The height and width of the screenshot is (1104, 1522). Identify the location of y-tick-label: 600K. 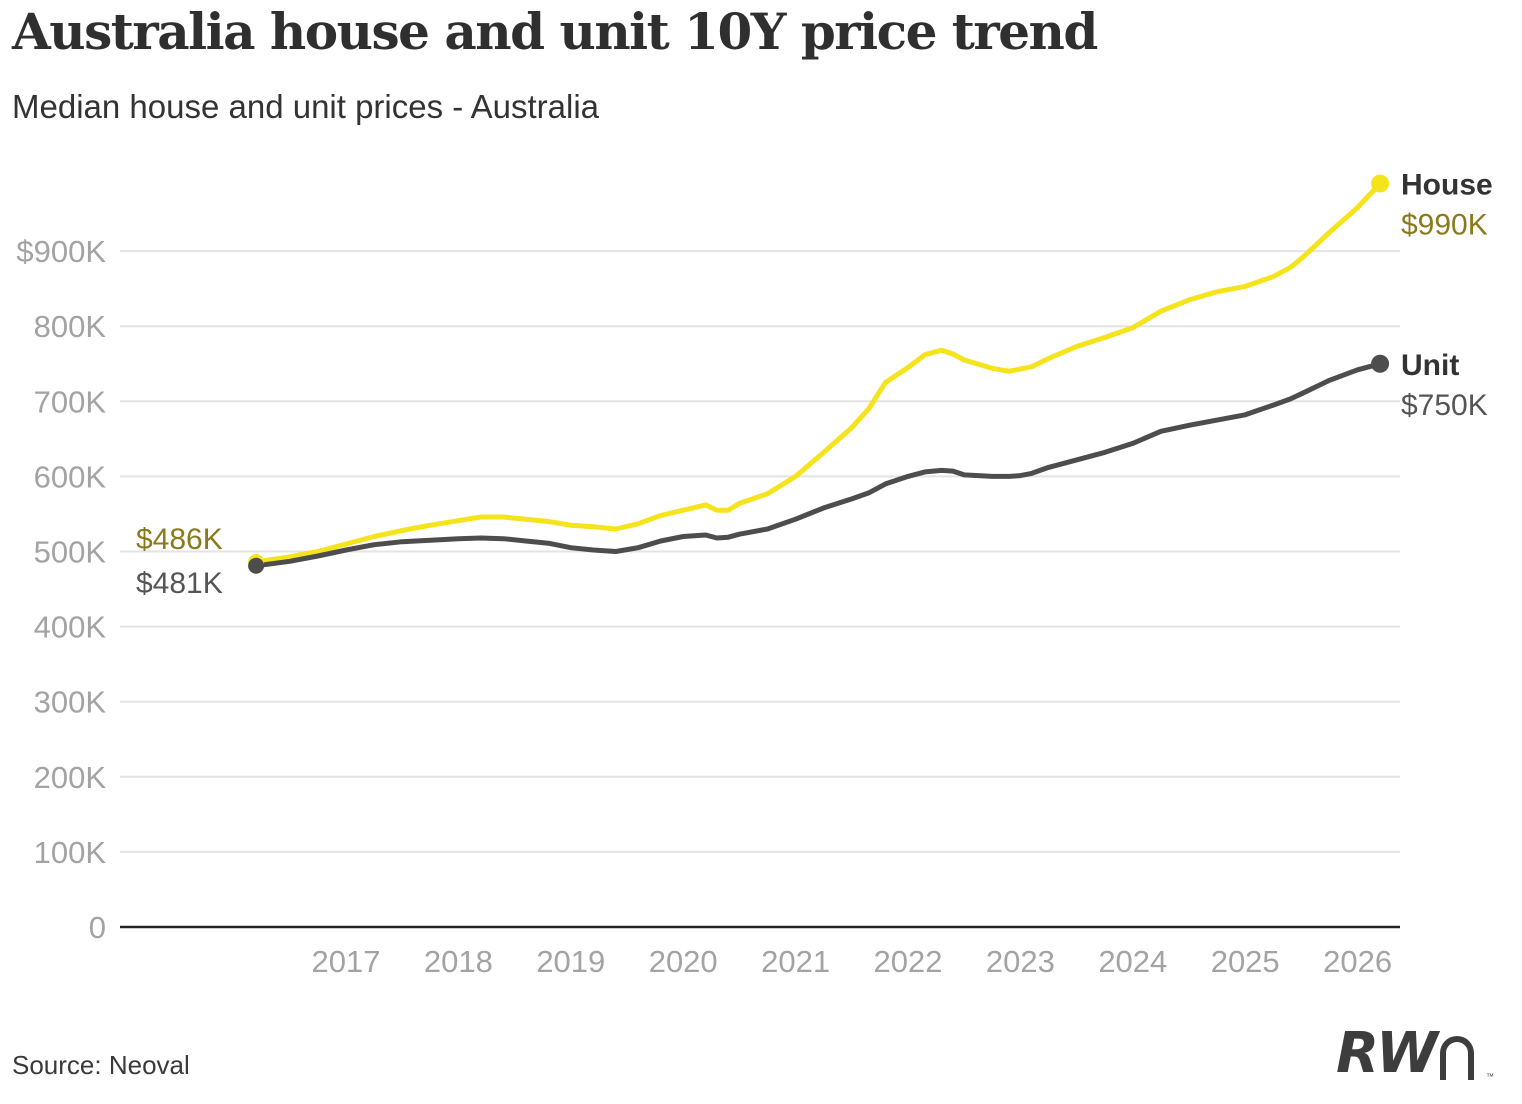
(70, 476).